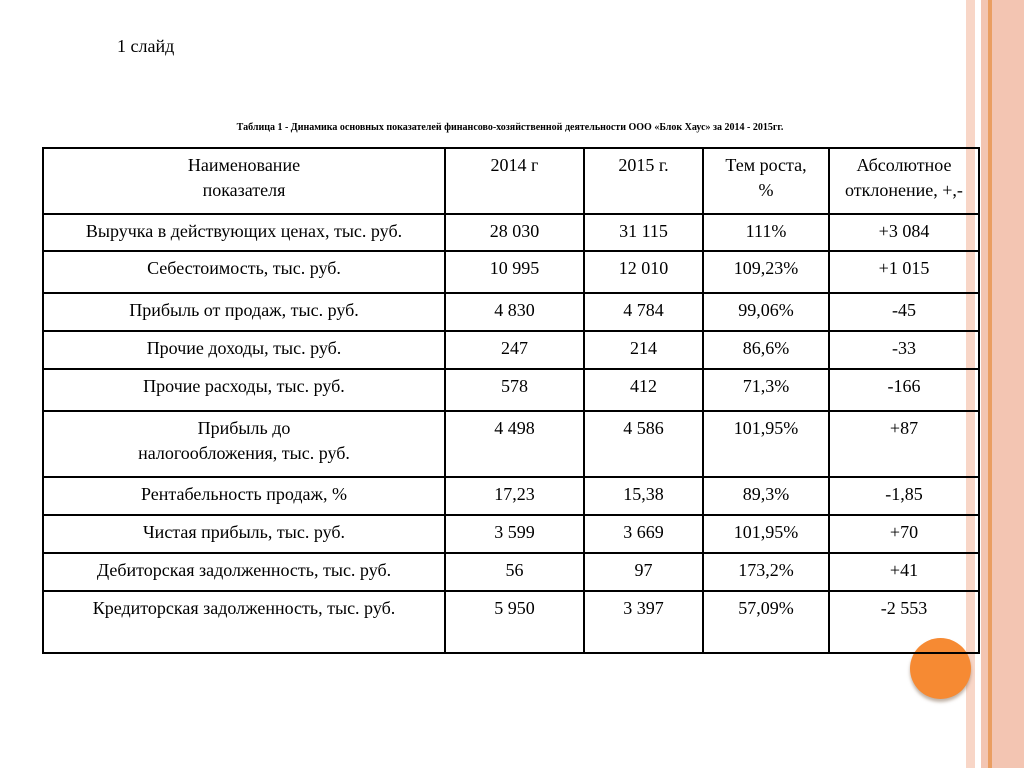 The height and width of the screenshot is (768, 1024). Describe the element at coordinates (904, 312) in the screenshot. I see `cell-absolute-deviation: -45` at that location.